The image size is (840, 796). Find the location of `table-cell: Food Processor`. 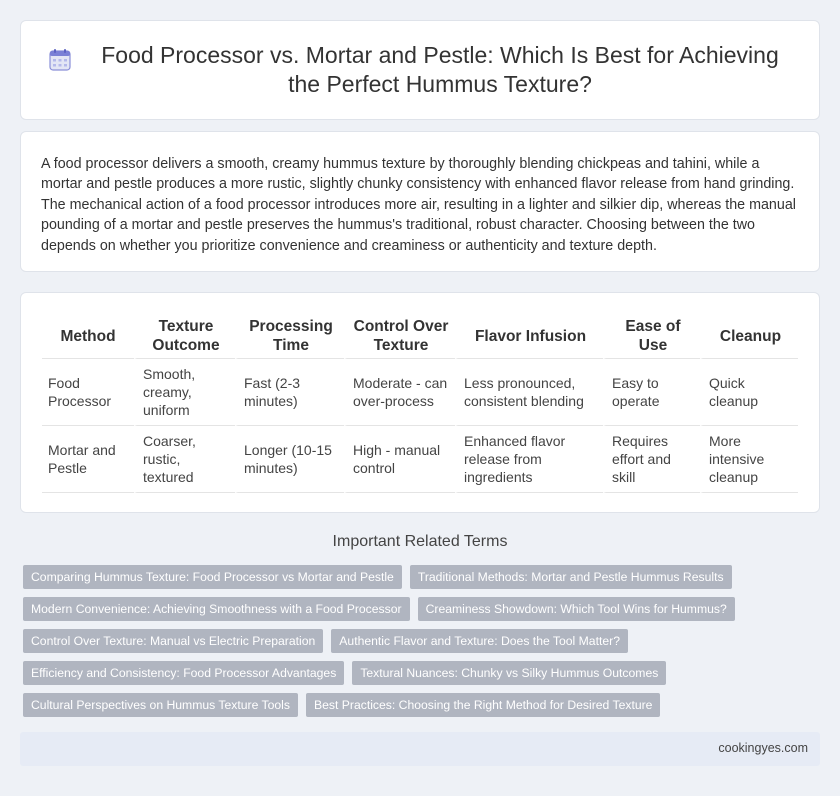

table-cell: Food Processor is located at coordinates (88, 392).